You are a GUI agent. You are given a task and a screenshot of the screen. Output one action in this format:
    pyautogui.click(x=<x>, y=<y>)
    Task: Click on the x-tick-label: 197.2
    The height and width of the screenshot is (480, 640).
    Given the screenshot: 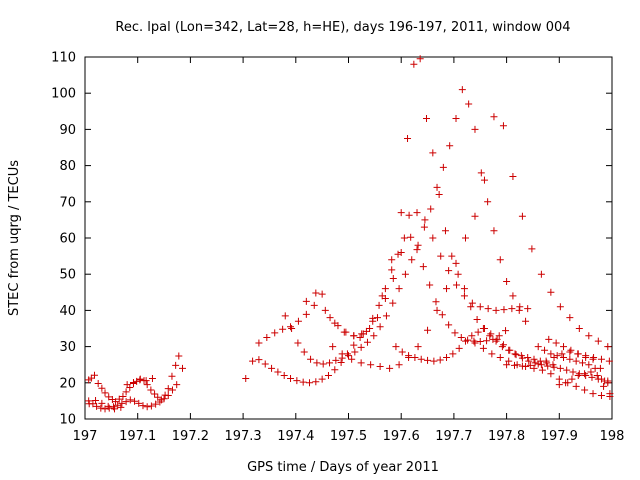 What is the action you would take?
    pyautogui.click(x=190, y=436)
    